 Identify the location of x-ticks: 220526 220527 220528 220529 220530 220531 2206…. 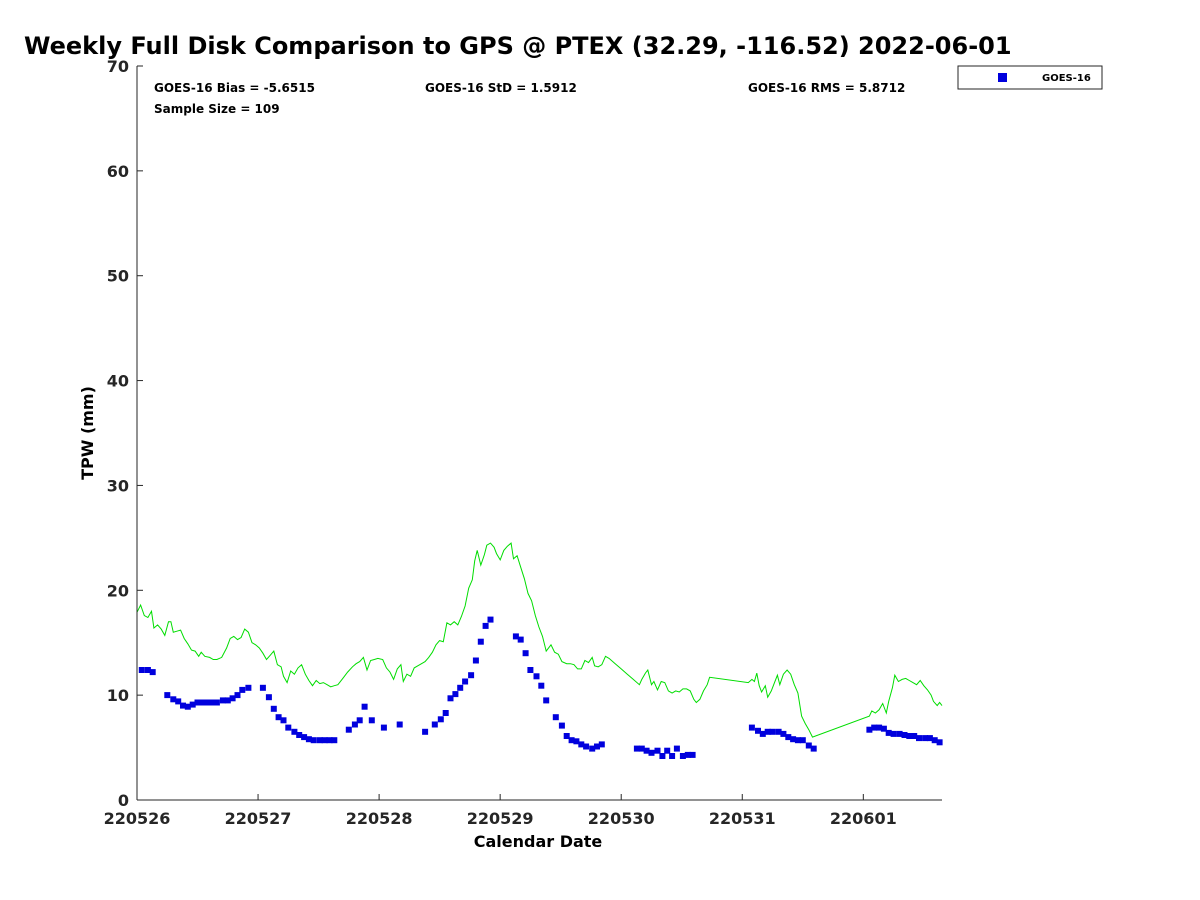
(500, 811).